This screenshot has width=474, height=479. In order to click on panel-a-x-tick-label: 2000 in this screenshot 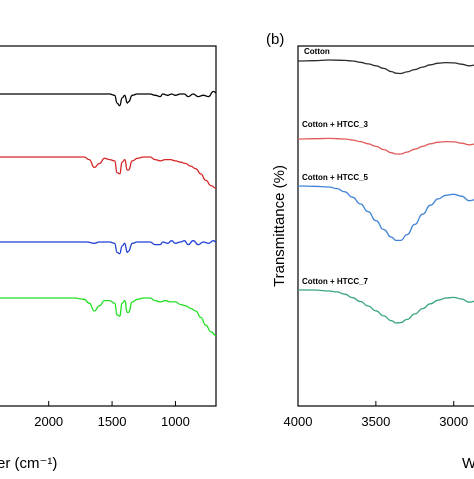, I will do `click(48, 421)`.